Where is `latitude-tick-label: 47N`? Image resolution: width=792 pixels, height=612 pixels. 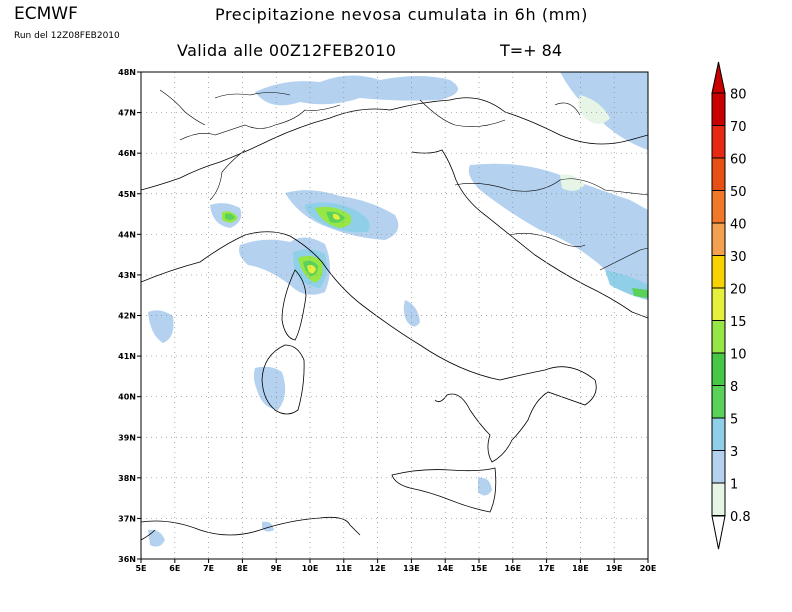 latitude-tick-label: 47N is located at coordinates (127, 113).